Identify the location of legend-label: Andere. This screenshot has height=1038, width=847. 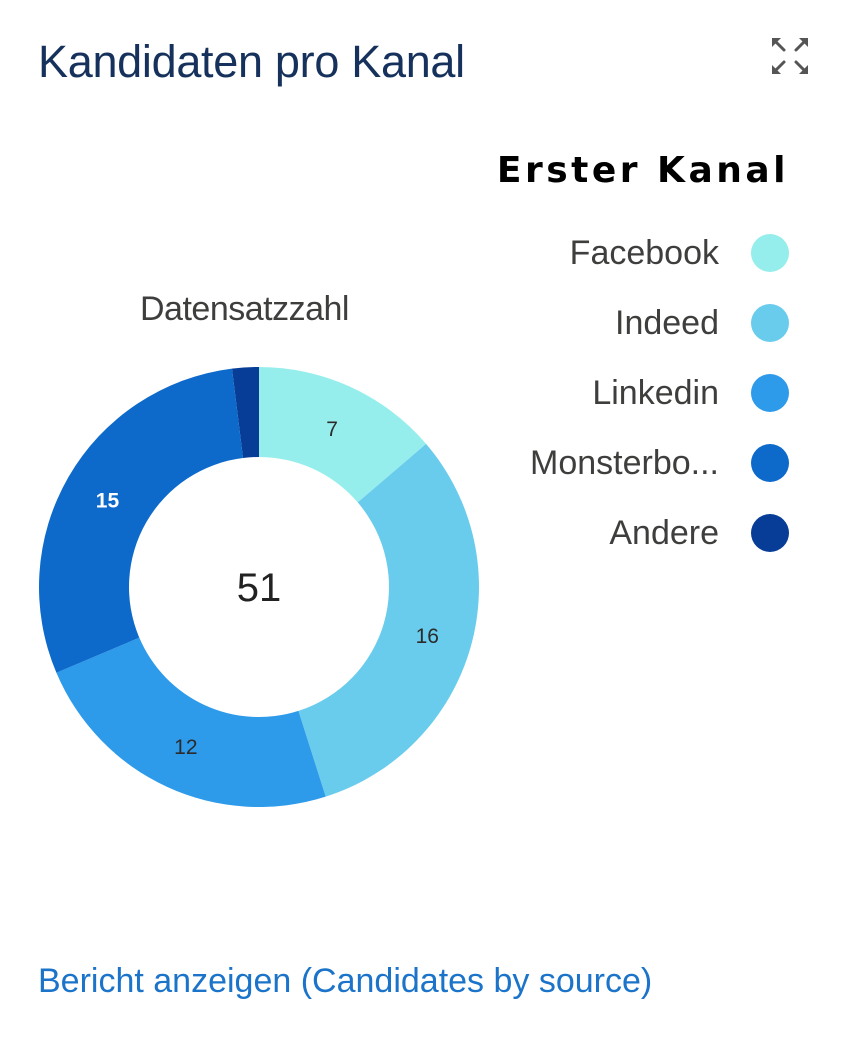
(664, 532).